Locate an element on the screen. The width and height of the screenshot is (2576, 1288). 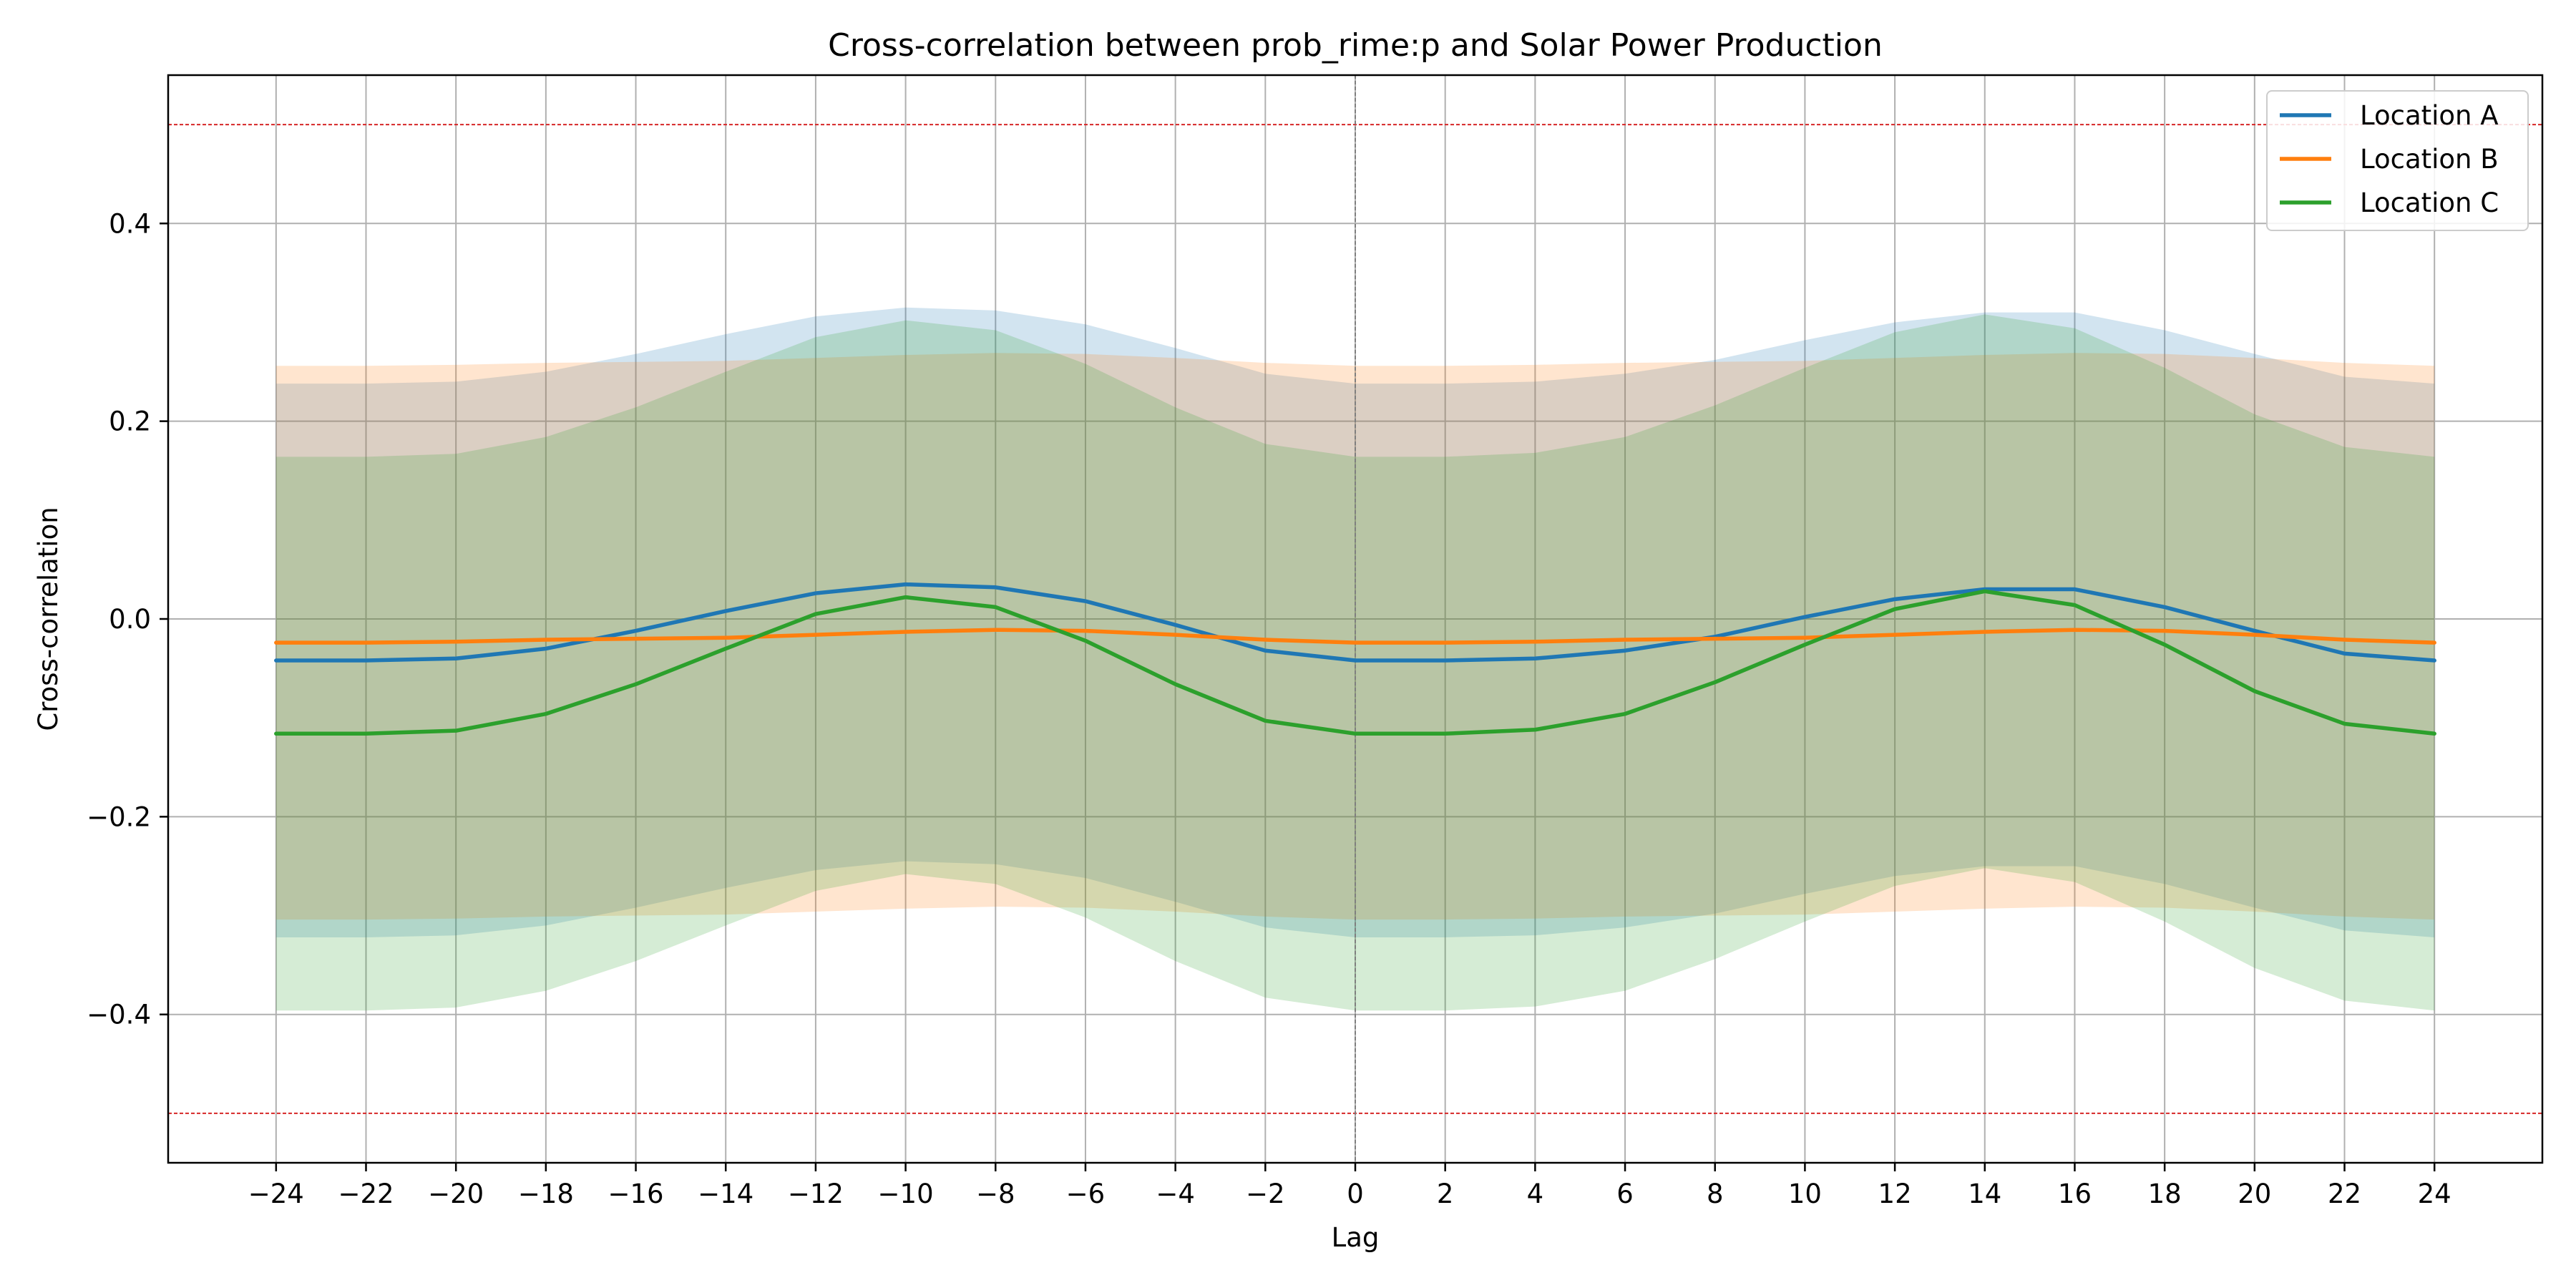
y-axis-title: Cross-correlation is located at coordinates (48, 619).